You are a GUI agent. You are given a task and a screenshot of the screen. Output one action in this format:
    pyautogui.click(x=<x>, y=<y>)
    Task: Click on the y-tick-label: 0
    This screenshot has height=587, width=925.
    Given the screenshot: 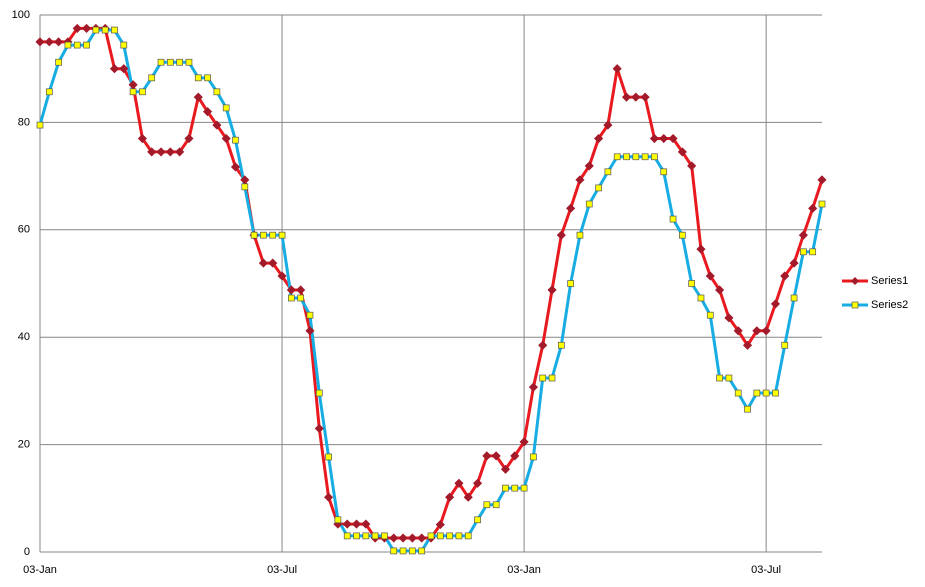 What is the action you would take?
    pyautogui.click(x=27, y=552)
    